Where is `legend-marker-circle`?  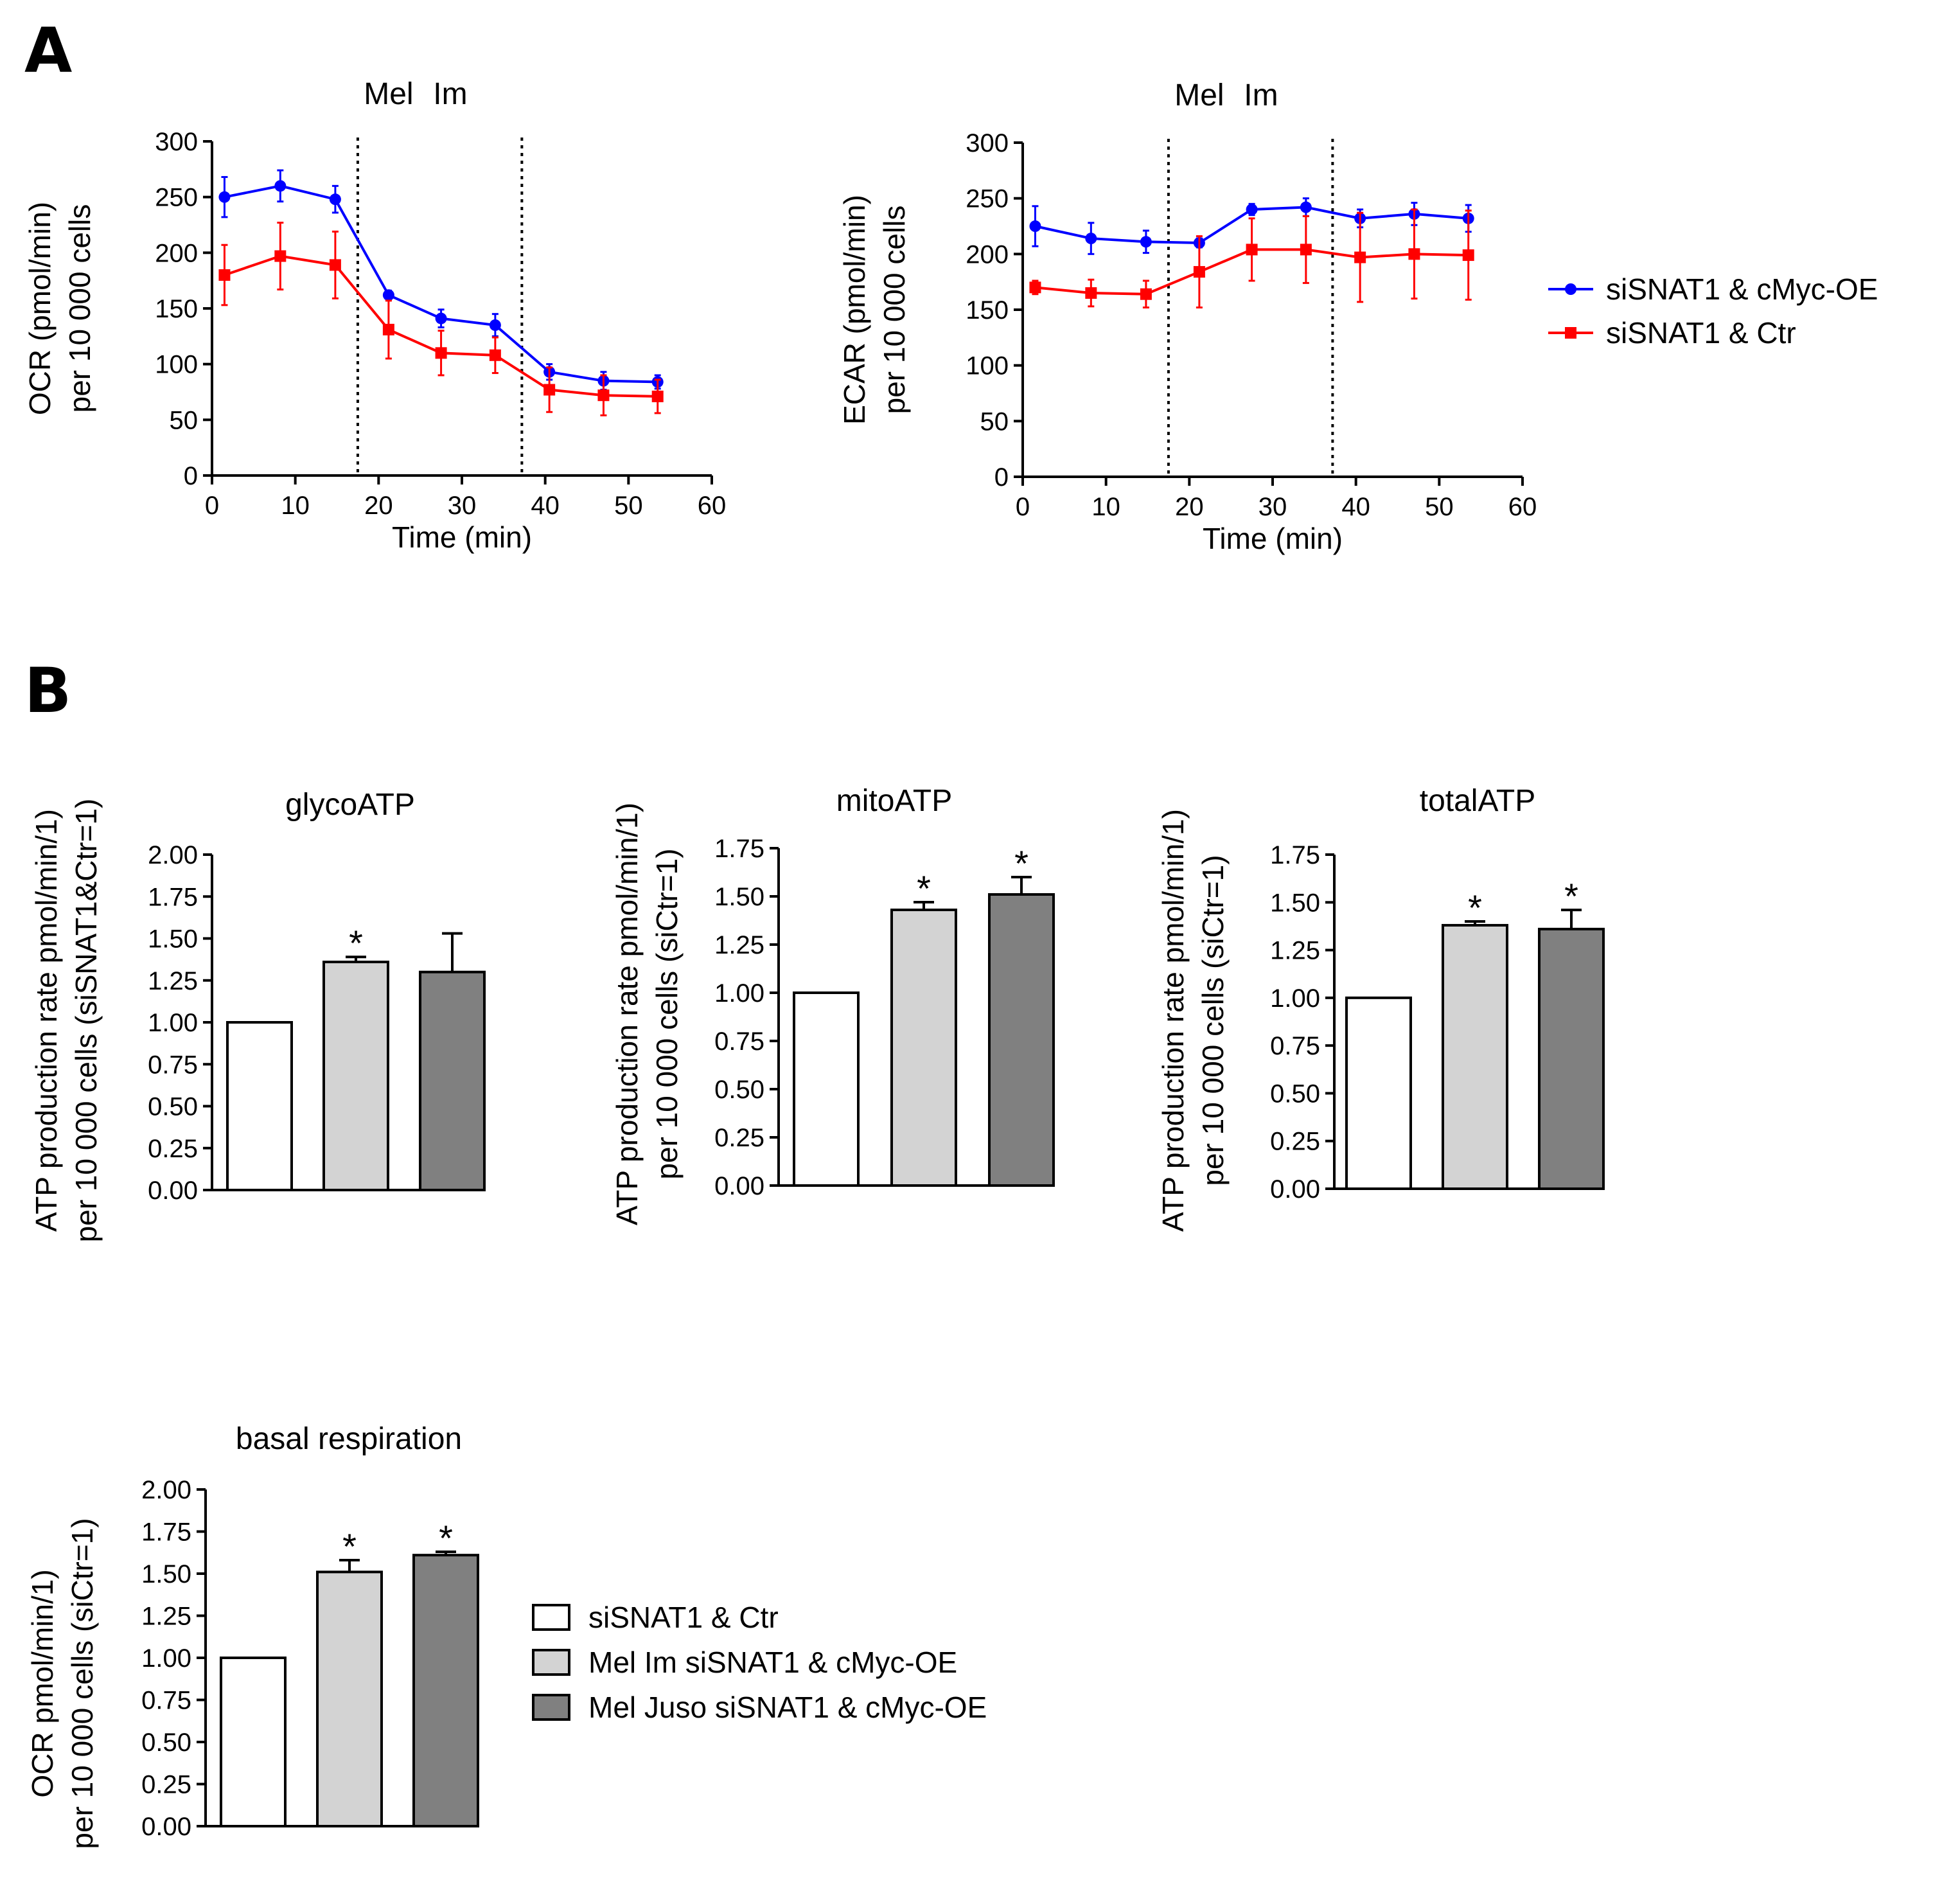
legend-marker-circle is located at coordinates (1571, 289).